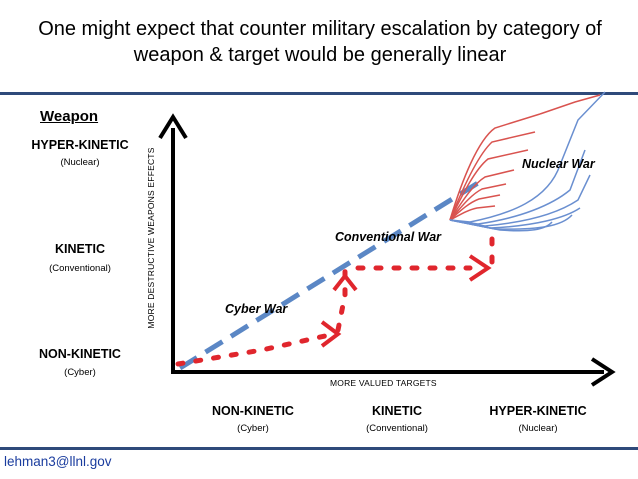 The height and width of the screenshot is (479, 638). Describe the element at coordinates (80, 354) in the screenshot. I see `weapon-level-non-kinetic: NON-KINETIC` at that location.